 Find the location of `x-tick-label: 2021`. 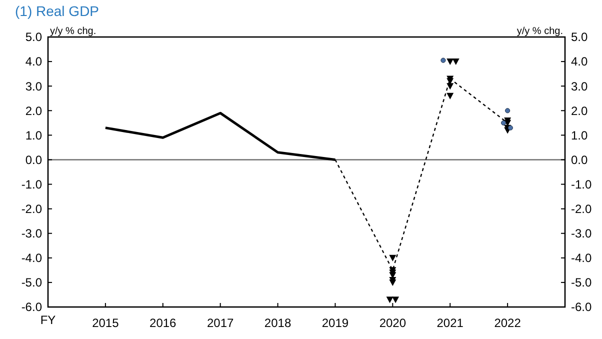

x-tick-label: 2021 is located at coordinates (450, 323).